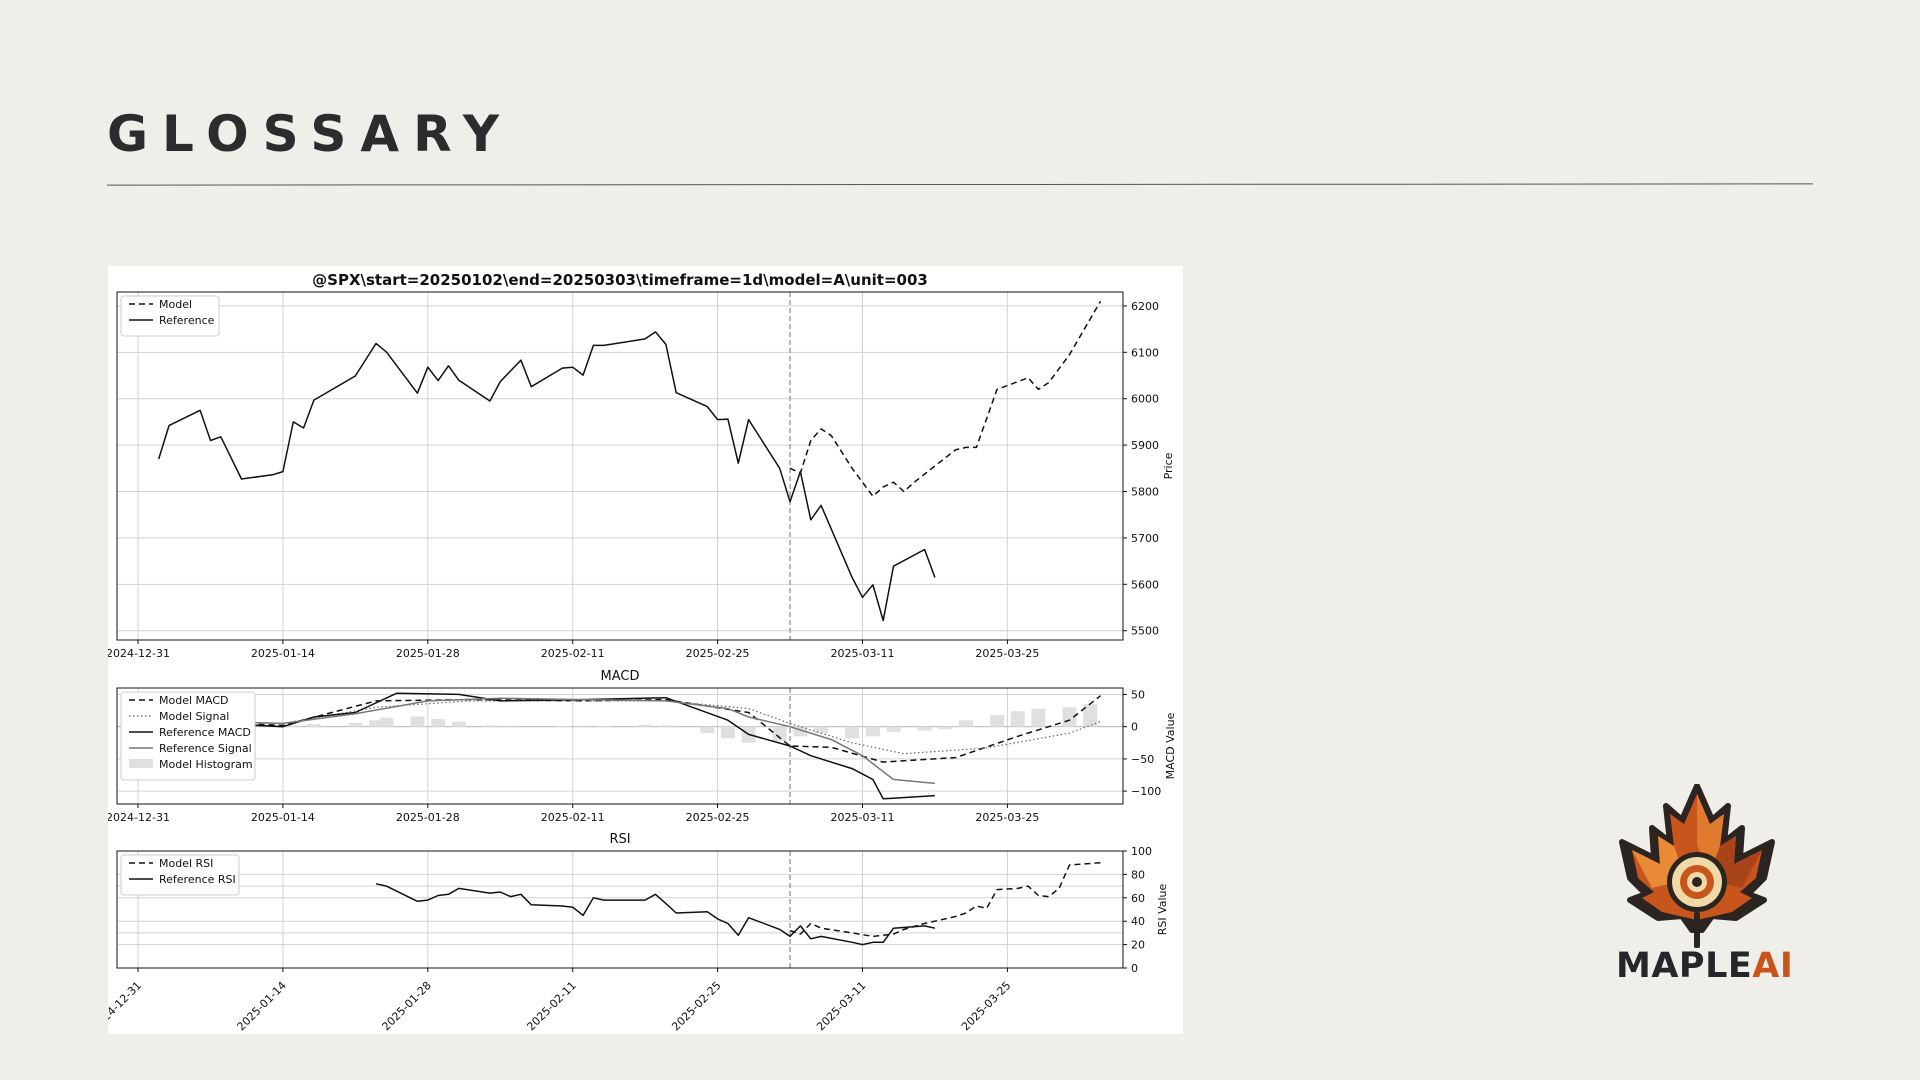 The image size is (1920, 1080). I want to click on brand-name-part2: AI, so click(1773, 966).